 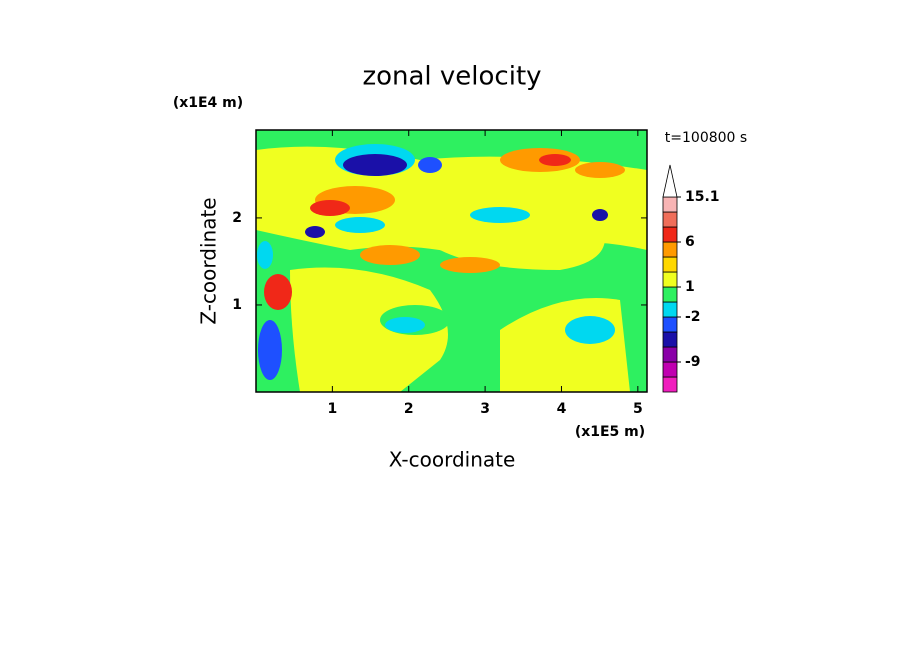 What do you see at coordinates (562, 409) in the screenshot?
I see `x-tick-label: 4` at bounding box center [562, 409].